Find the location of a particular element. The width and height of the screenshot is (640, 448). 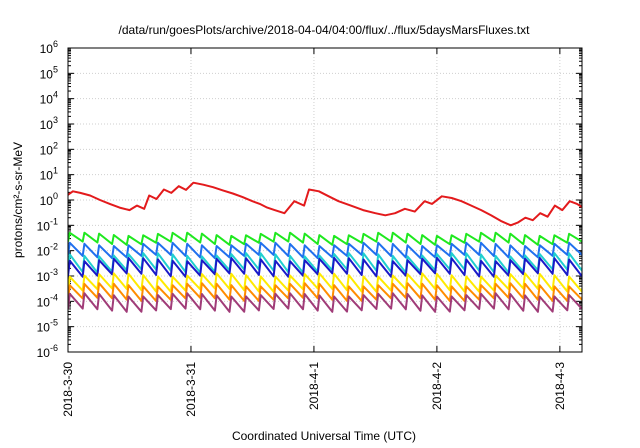

y-tick-label: 10⁻⁴ is located at coordinates (47, 300).